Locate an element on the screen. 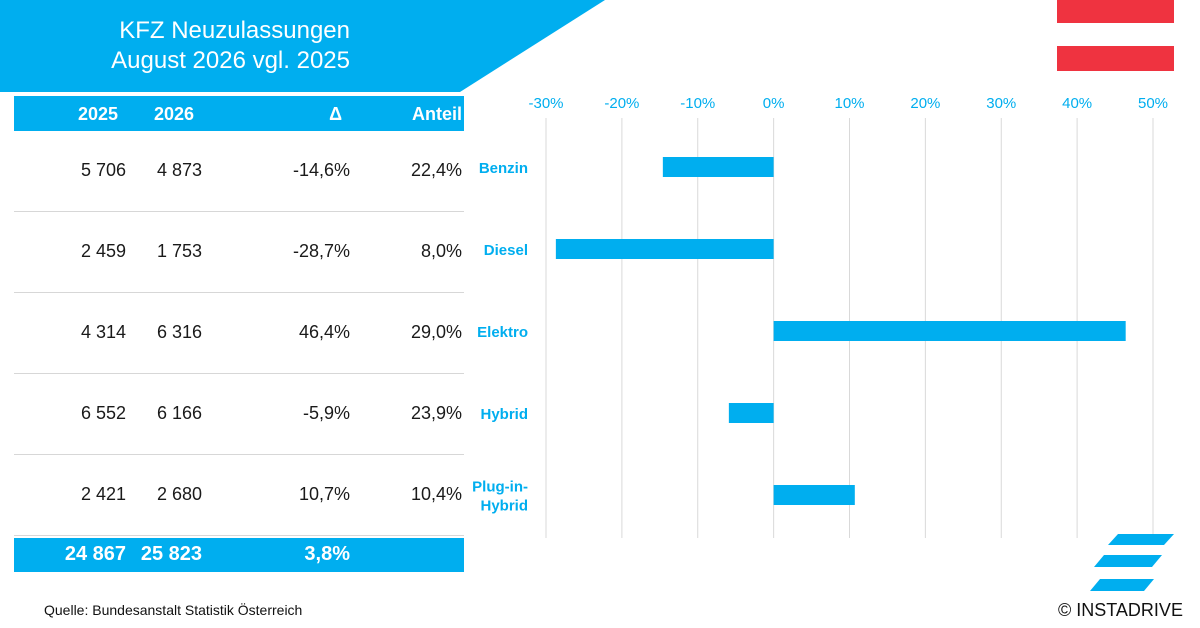  table-row: 4 314 6 316 46,4% 29,0% is located at coordinates (239, 333).